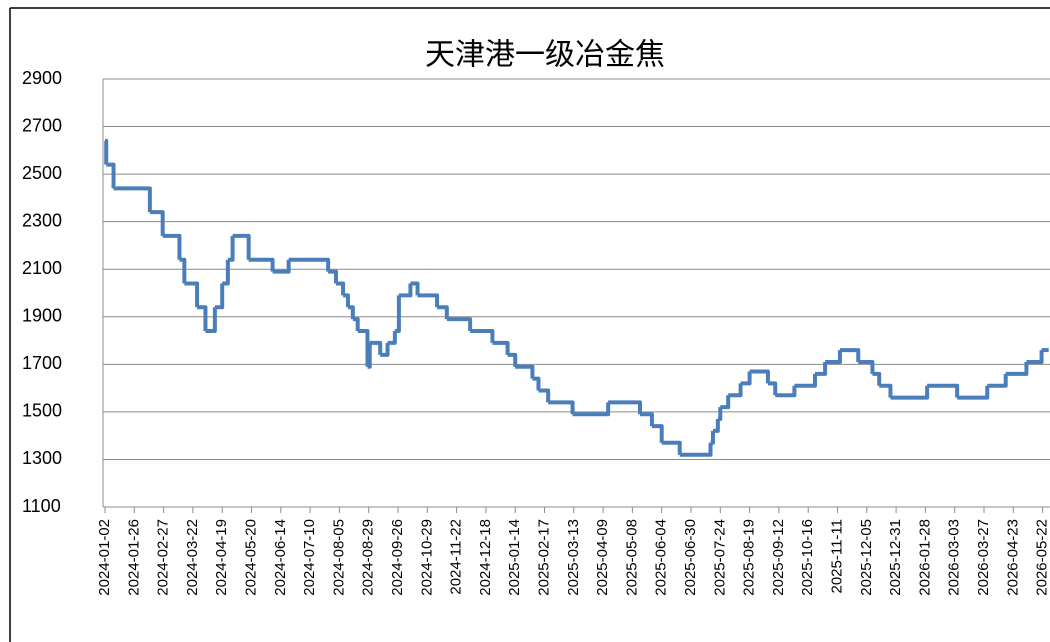 The image size is (1050, 642). What do you see at coordinates (41, 506) in the screenshot?
I see `y-tick-label: 1100` at bounding box center [41, 506].